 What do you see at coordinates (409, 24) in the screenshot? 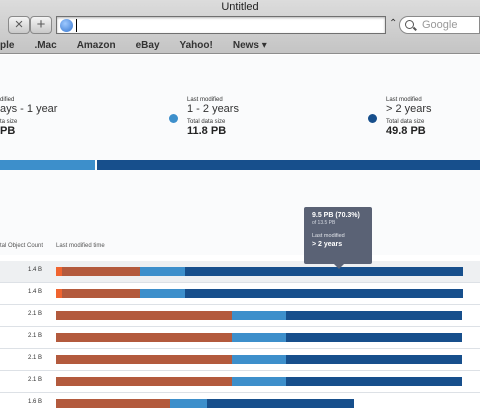
I see `search-icon` at bounding box center [409, 24].